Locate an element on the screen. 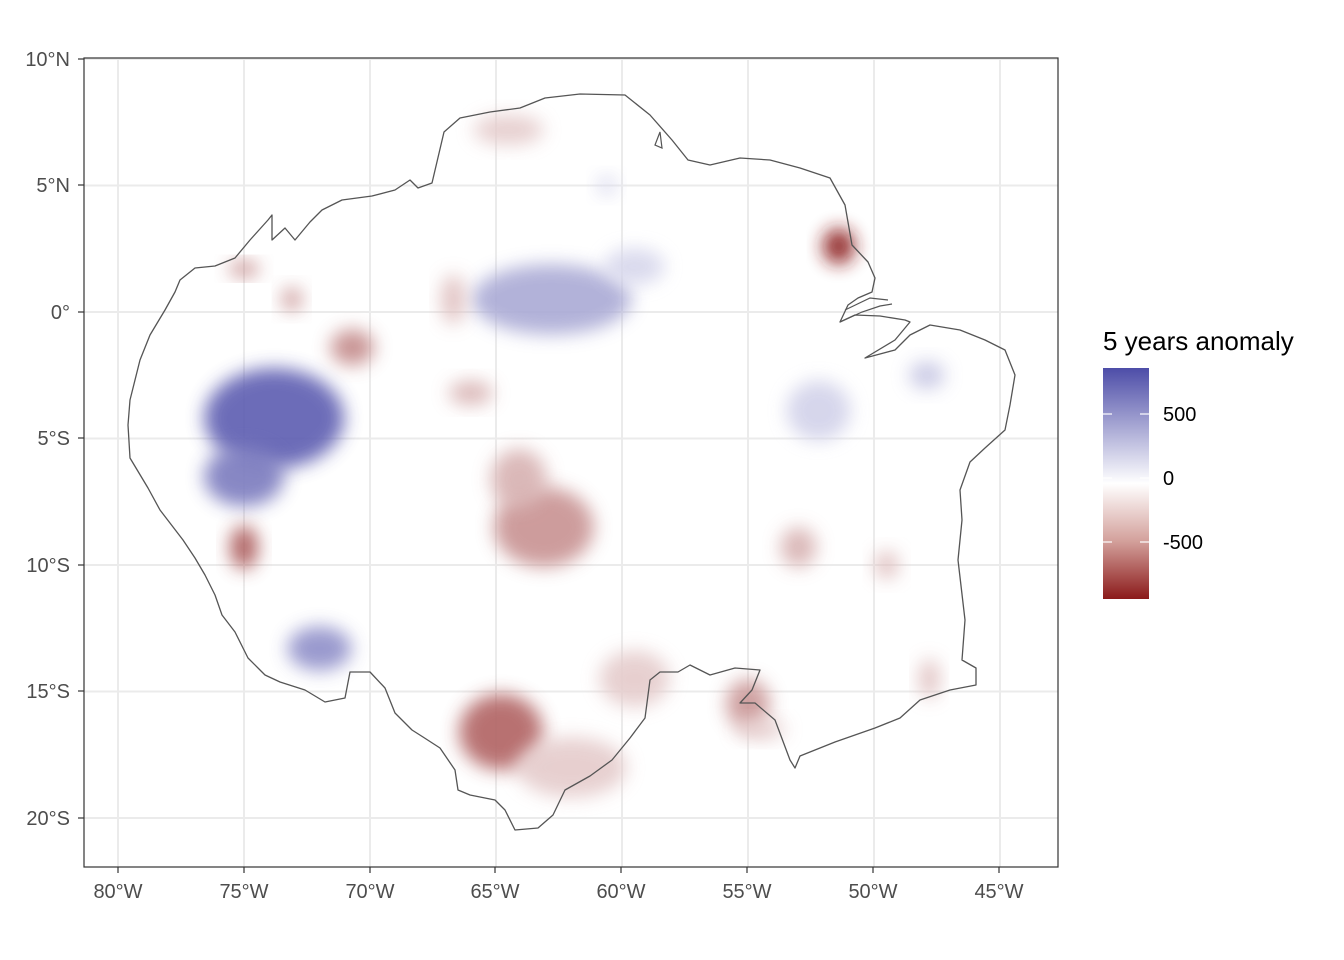  x-tick-label: 60°W is located at coordinates (620, 892).